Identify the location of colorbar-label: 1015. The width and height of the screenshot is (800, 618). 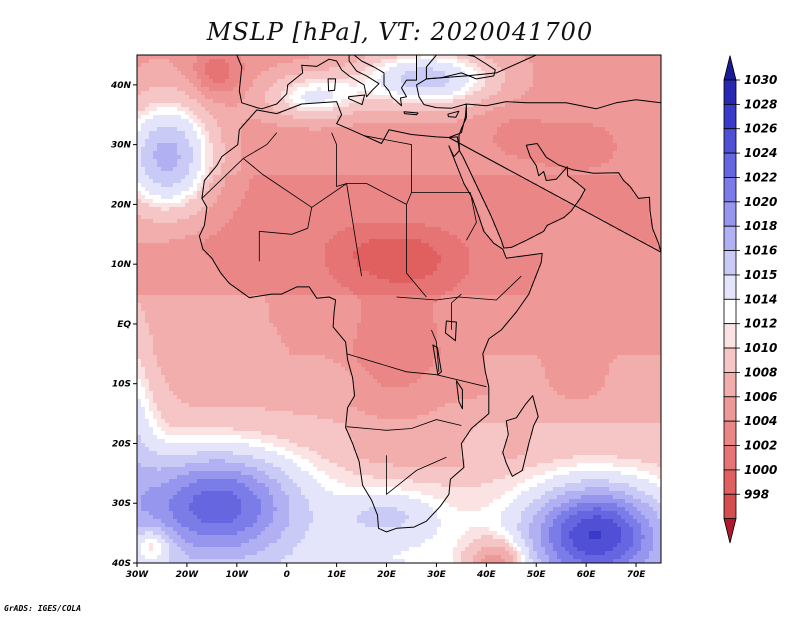
(760, 275).